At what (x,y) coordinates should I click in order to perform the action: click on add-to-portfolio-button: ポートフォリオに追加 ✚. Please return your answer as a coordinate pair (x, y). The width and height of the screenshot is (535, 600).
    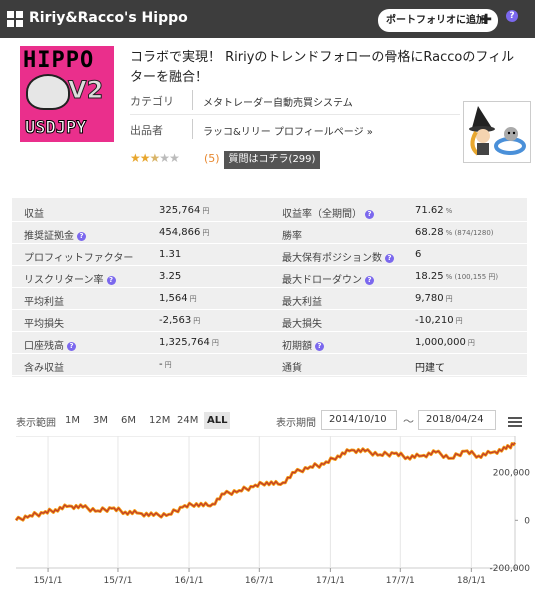
    Looking at the image, I should click on (438, 20).